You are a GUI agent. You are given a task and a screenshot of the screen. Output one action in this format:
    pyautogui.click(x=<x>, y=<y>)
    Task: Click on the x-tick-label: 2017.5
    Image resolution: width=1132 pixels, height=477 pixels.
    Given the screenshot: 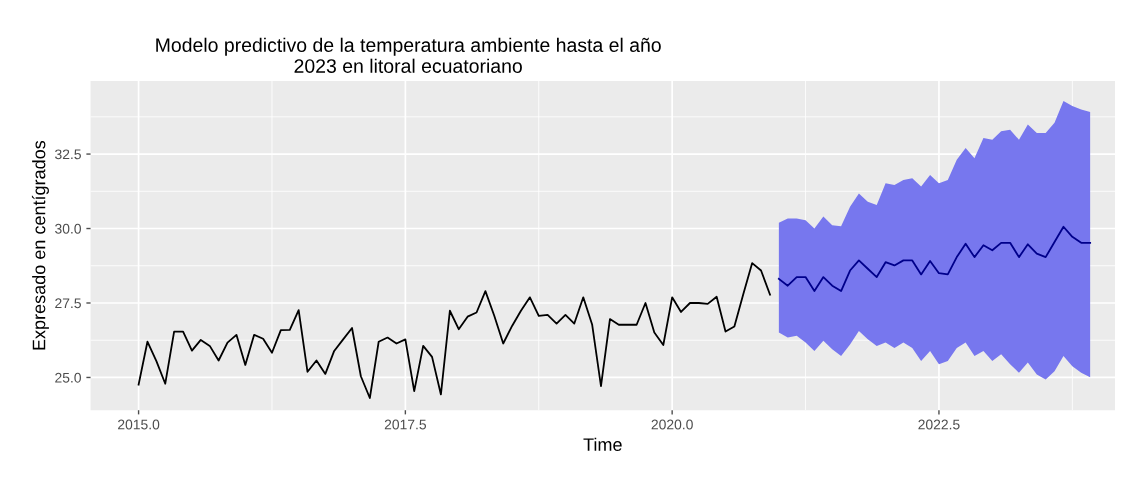 What is the action you would take?
    pyautogui.click(x=405, y=424)
    